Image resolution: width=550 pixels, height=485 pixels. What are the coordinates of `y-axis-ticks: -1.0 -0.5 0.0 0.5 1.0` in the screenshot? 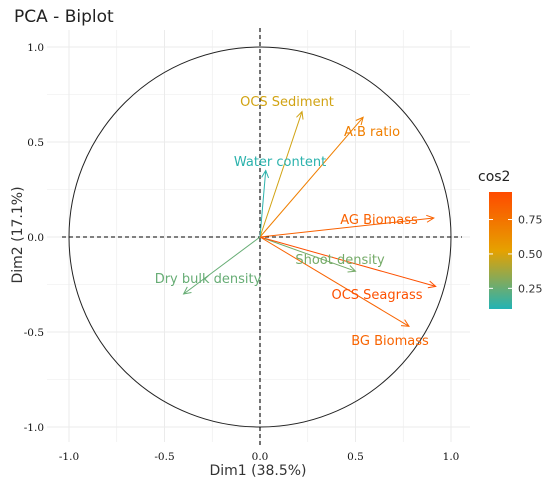 It's located at (34, 238).